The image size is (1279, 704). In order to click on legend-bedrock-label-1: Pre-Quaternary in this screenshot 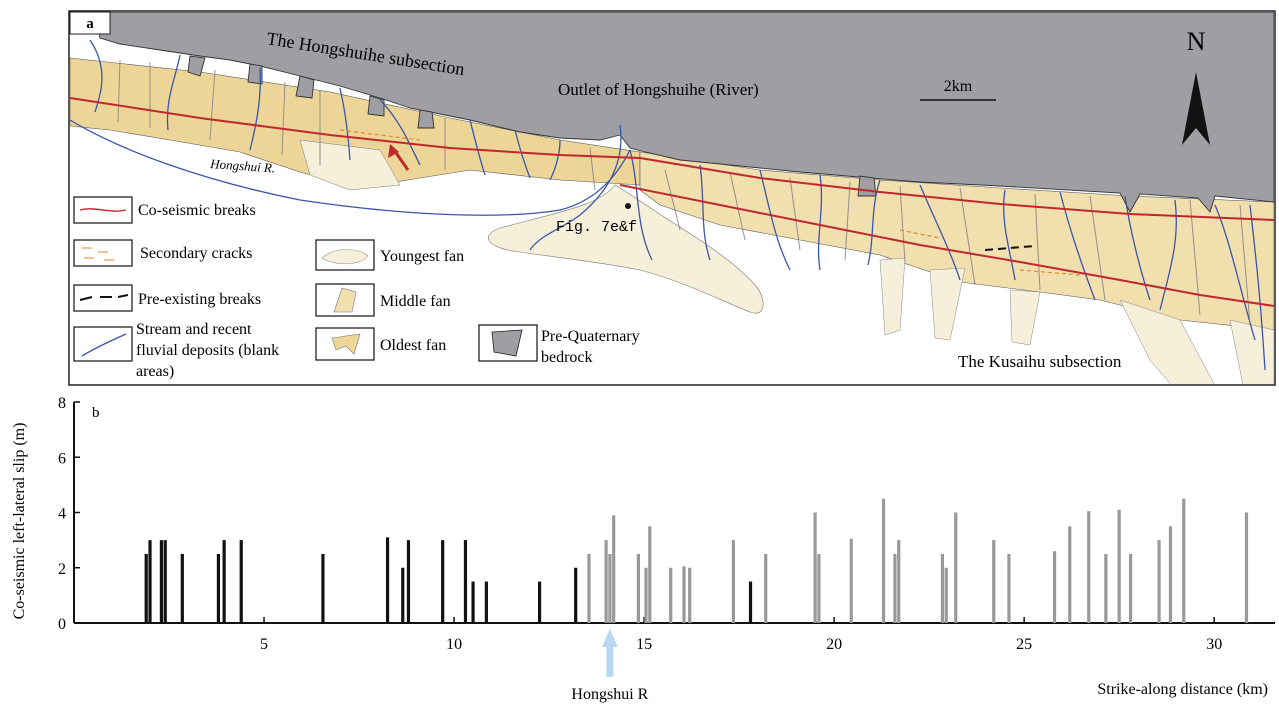, I will do `click(590, 336)`.